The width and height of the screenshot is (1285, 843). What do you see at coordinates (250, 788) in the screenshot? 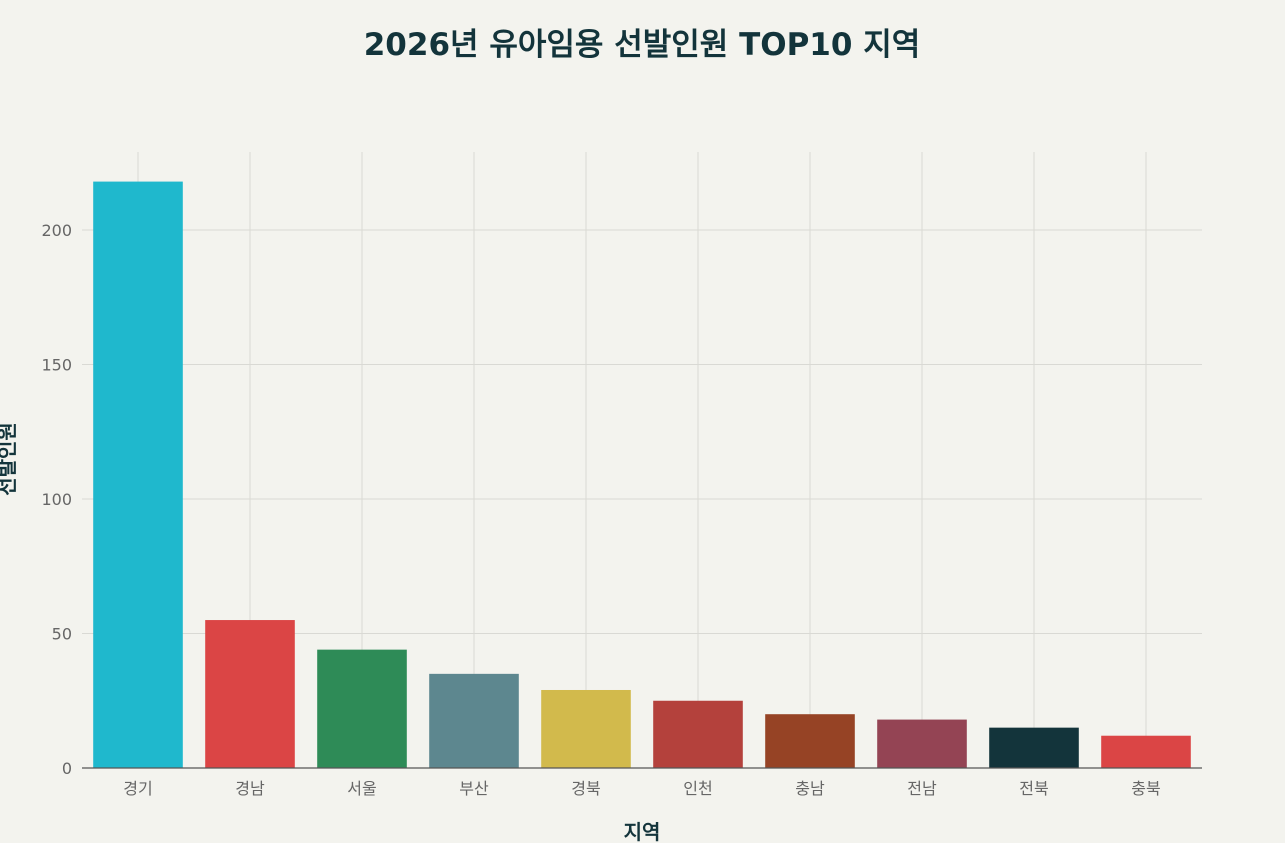
I see `x-tick-label: 경남` at bounding box center [250, 788].